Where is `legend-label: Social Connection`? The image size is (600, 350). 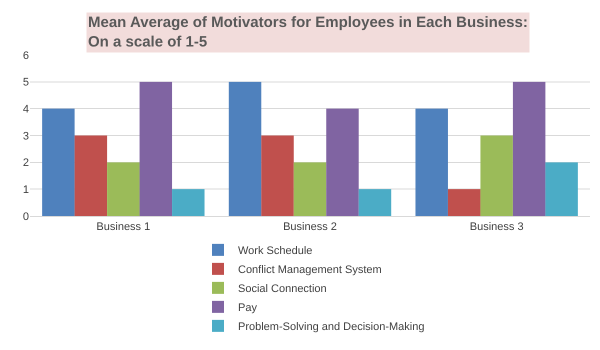 legend-label: Social Connection is located at coordinates (282, 289).